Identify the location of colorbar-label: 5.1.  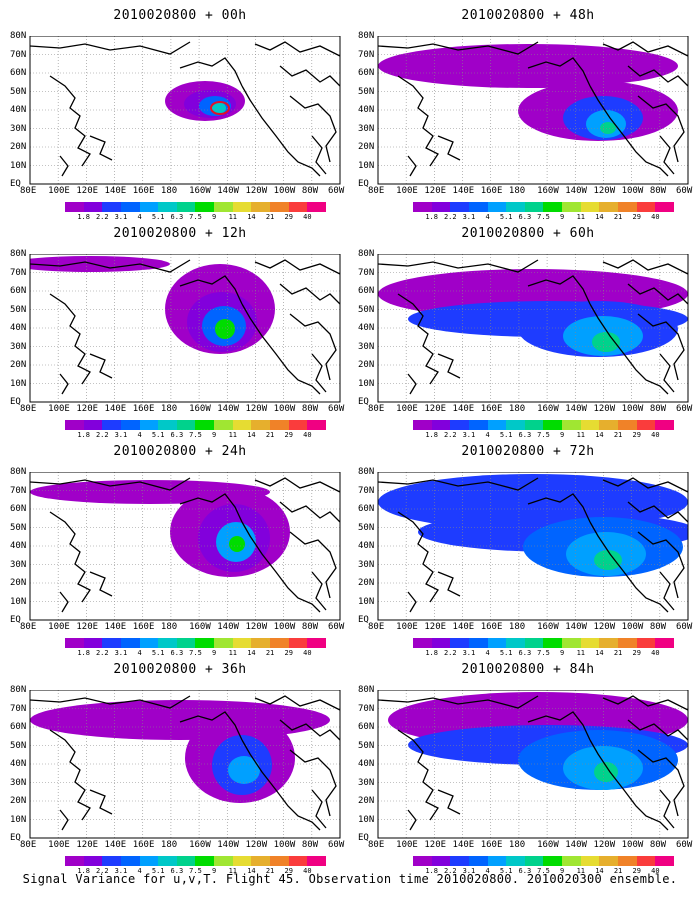
(506, 435).